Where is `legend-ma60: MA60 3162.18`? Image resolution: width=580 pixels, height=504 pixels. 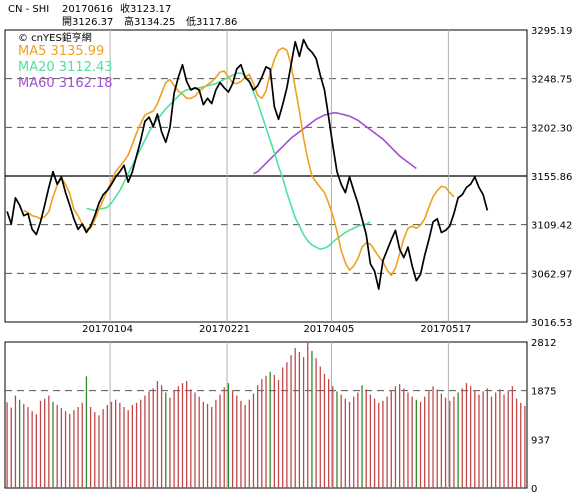
legend-ma60: MA60 3162.18 is located at coordinates (65, 83).